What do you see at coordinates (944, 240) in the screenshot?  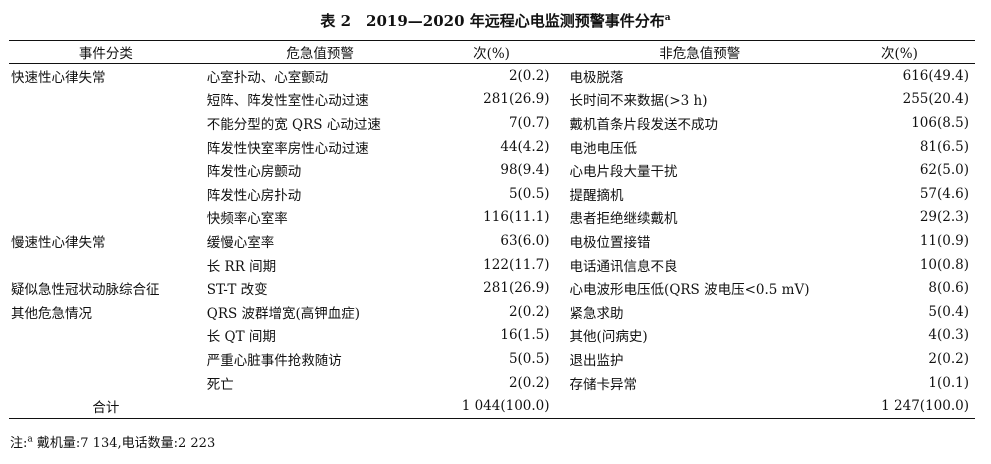 I see `row-noncritical-count: 11(0.9)` at bounding box center [944, 240].